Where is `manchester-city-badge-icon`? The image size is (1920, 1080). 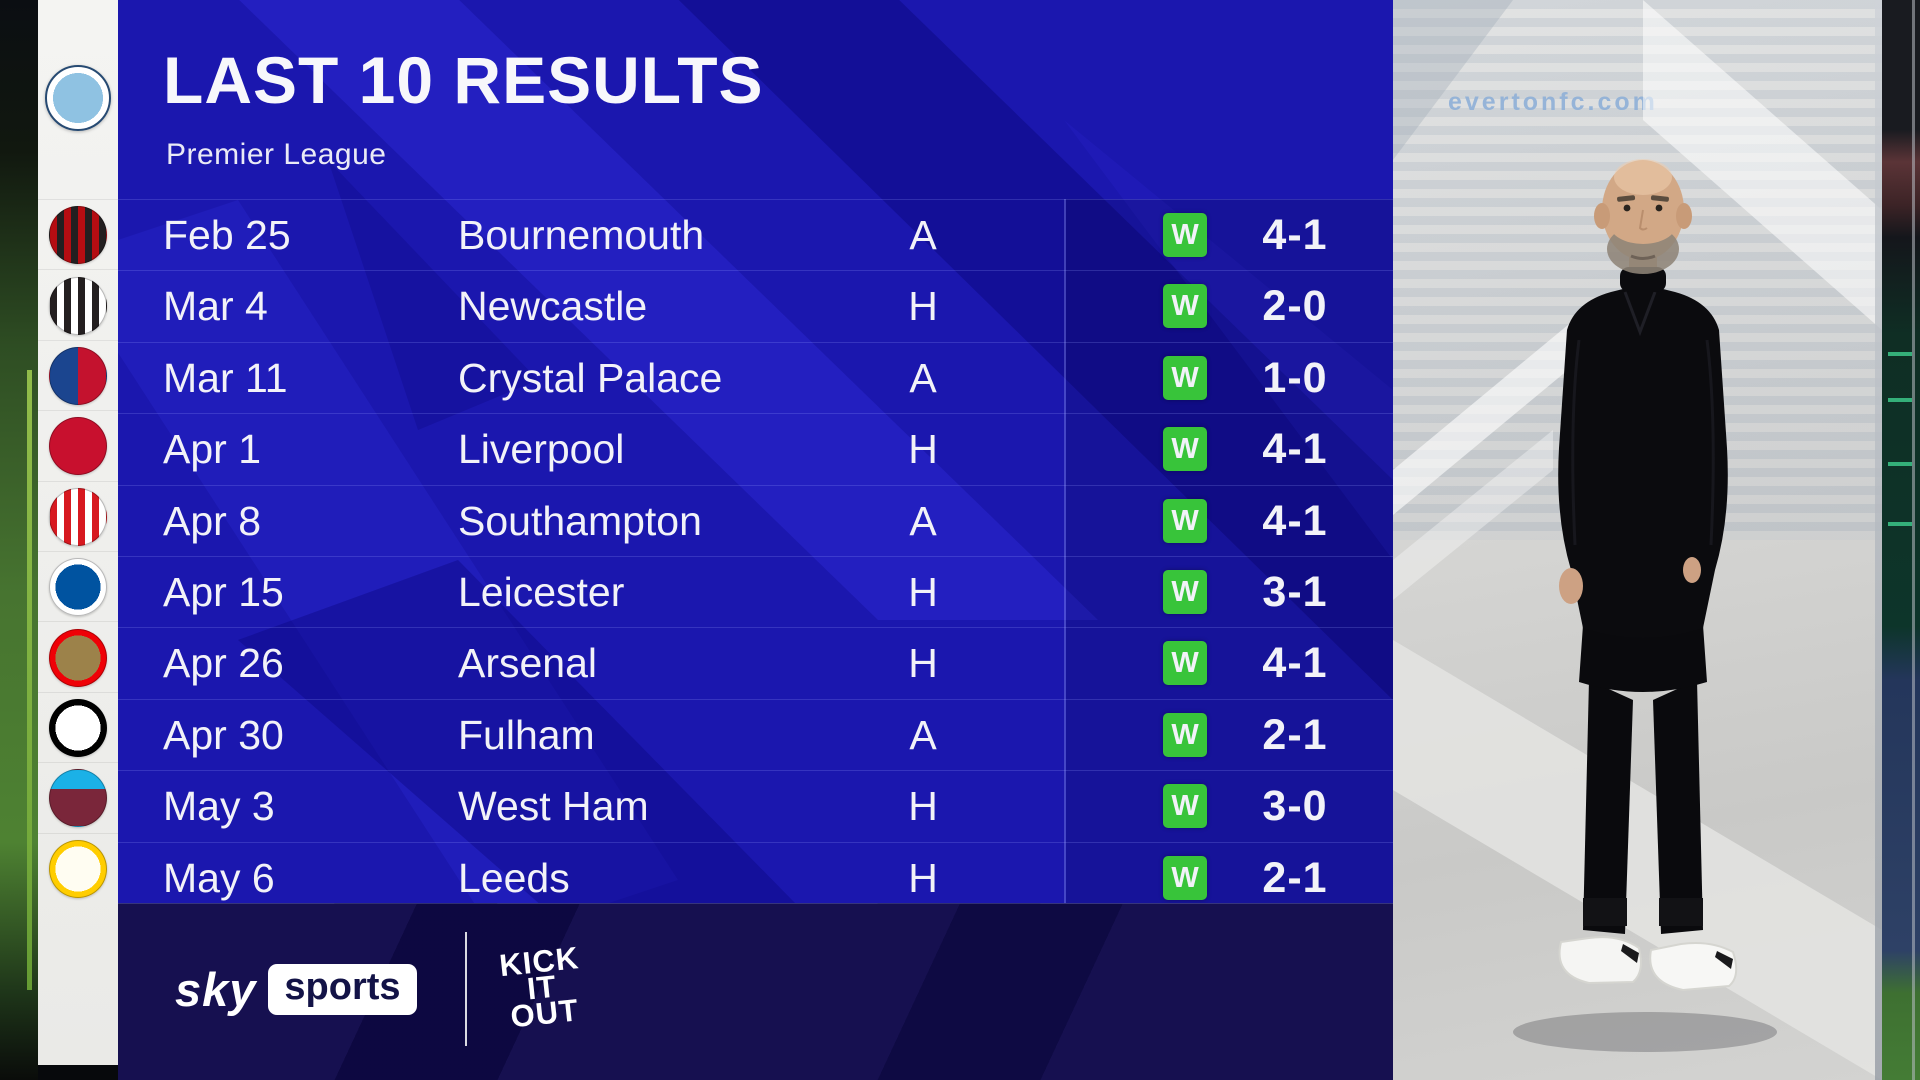
manchester-city-badge-icon is located at coordinates (78, 98).